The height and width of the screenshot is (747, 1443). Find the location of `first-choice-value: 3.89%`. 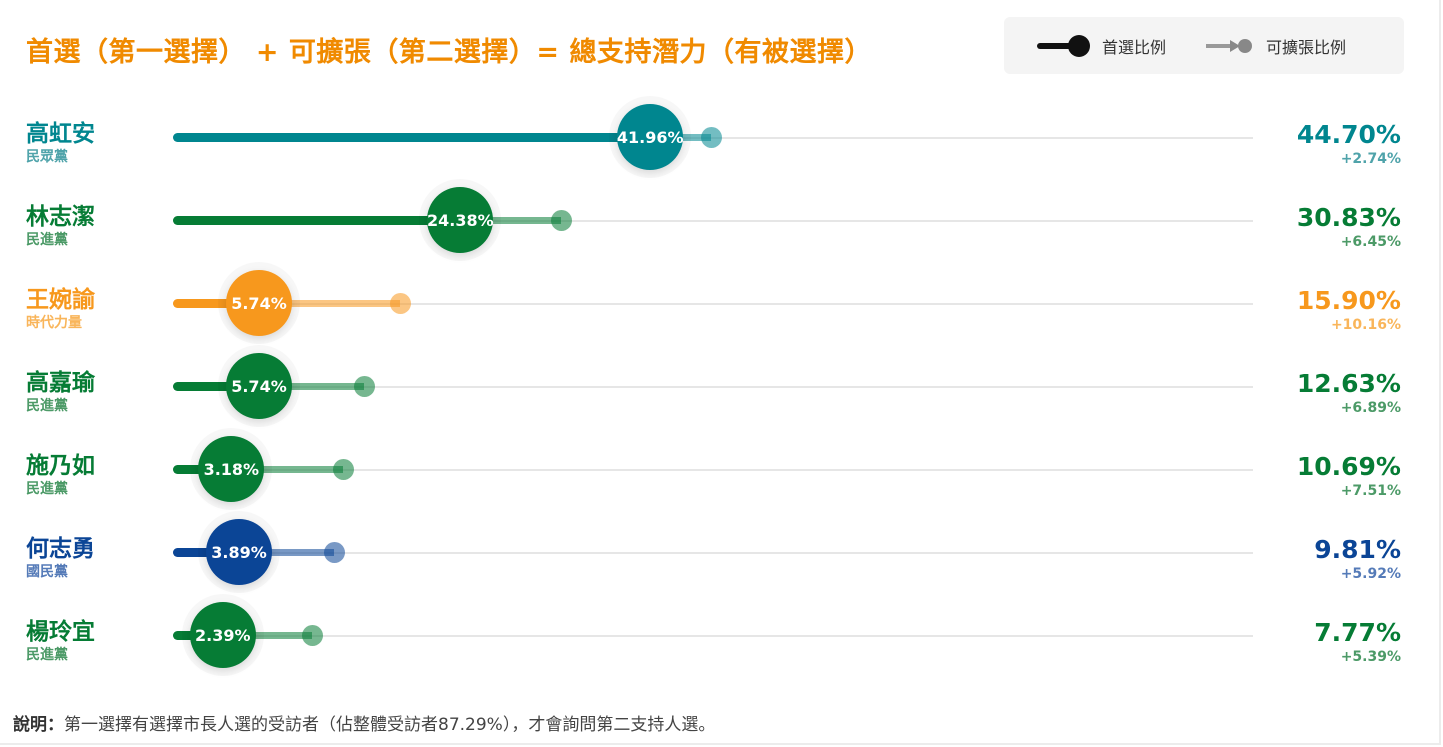

first-choice-value: 3.89% is located at coordinates (239, 552).